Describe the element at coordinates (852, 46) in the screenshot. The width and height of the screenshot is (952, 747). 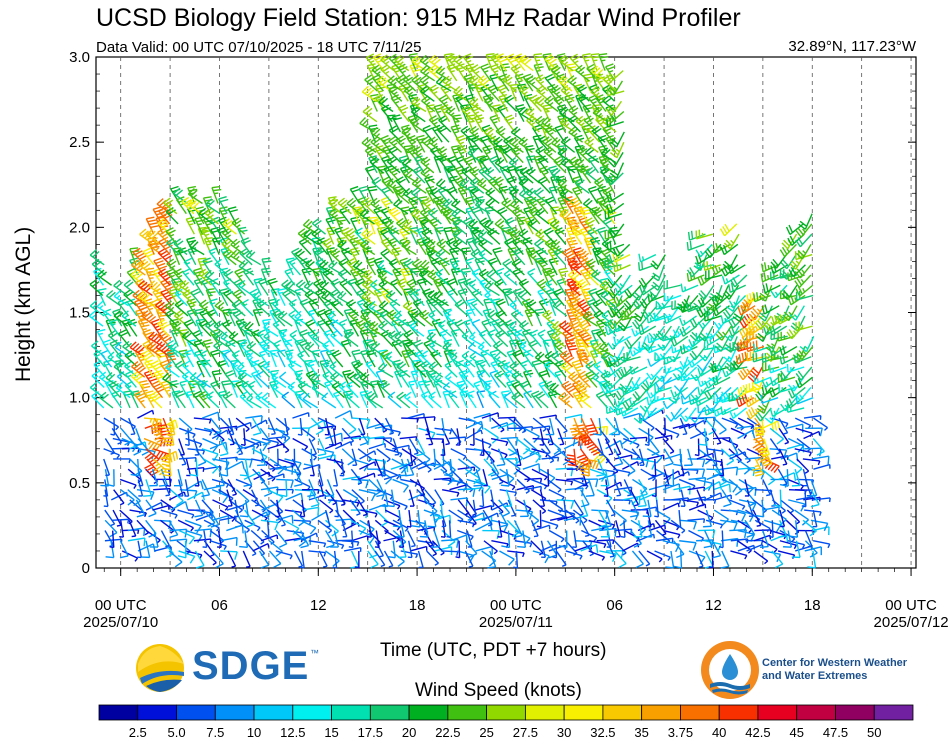
I see `coordinates-text: 32.89°N, 117.23°W` at that location.